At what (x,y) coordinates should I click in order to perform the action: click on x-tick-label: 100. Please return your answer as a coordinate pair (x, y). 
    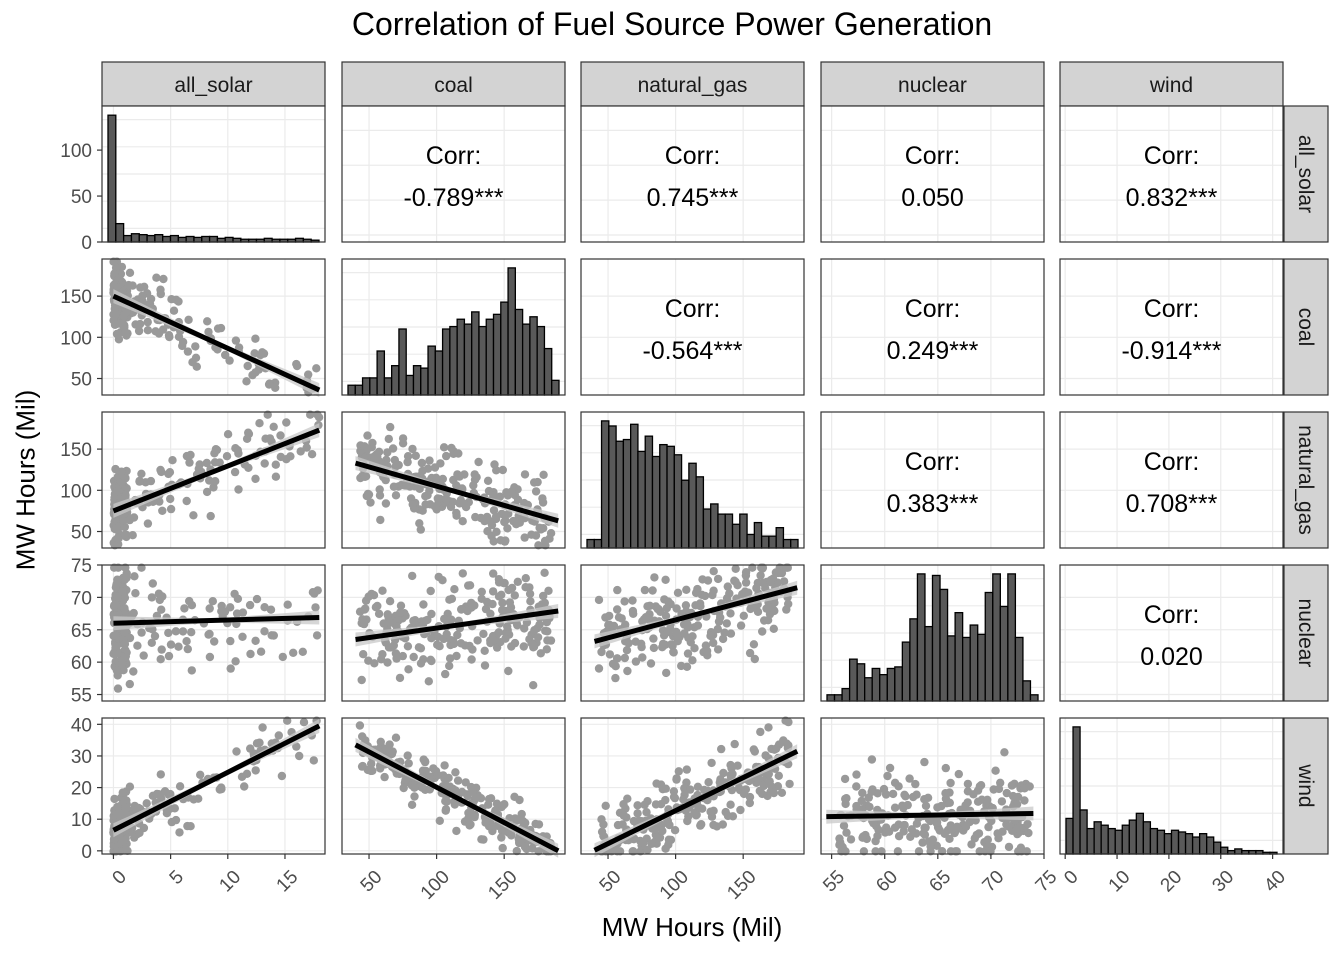
    Looking at the image, I should click on (435, 885).